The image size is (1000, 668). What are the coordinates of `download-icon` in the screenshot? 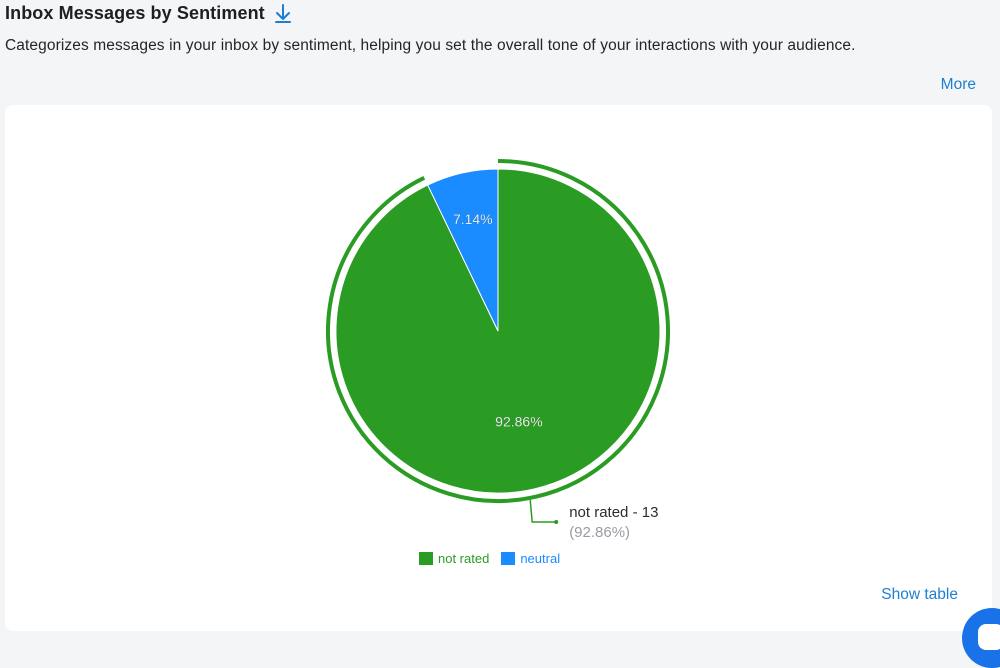 It's located at (283, 13).